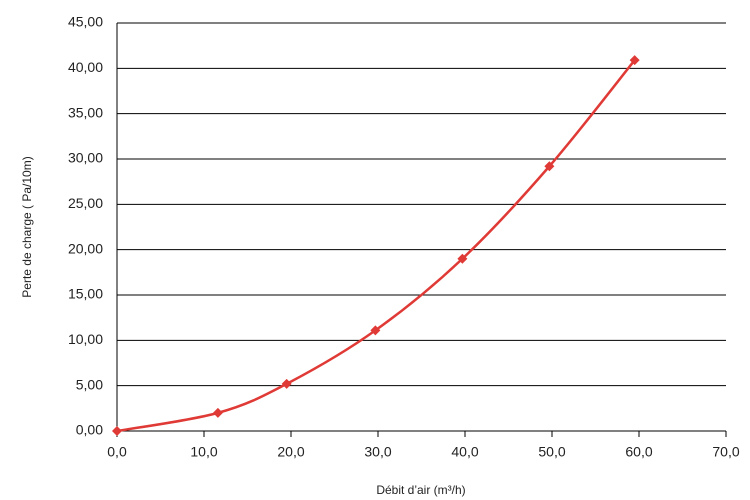  What do you see at coordinates (117, 452) in the screenshot?
I see `x-tick-label: 0,0` at bounding box center [117, 452].